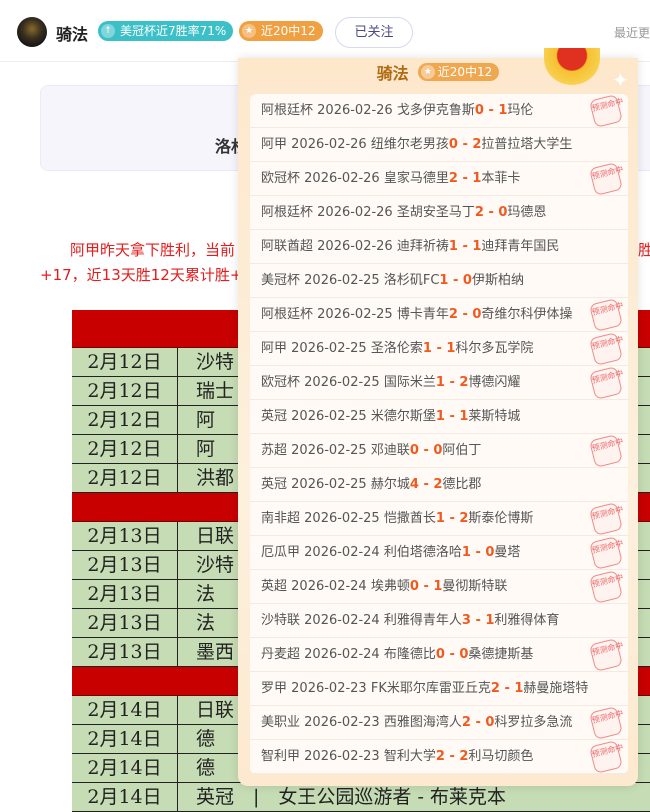 The width and height of the screenshot is (650, 812). What do you see at coordinates (374, 32) in the screenshot?
I see `follow-button: 已关注` at bounding box center [374, 32].